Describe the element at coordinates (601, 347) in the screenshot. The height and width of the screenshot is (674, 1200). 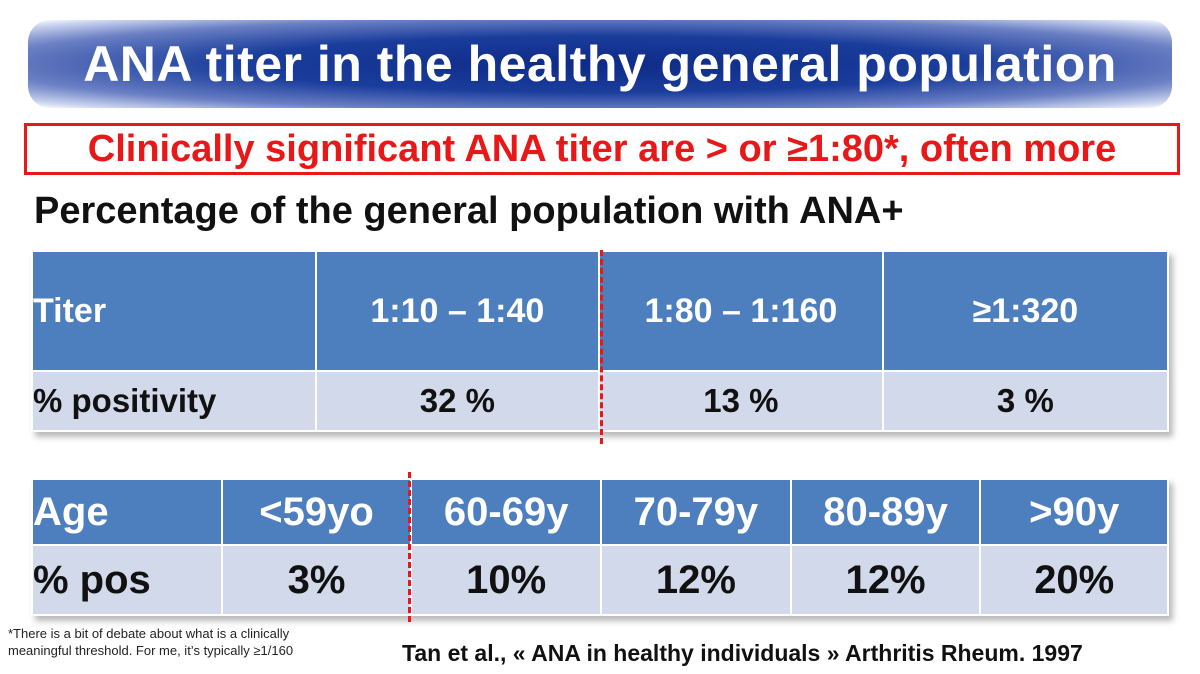
I see `titer-threshold-divider` at that location.